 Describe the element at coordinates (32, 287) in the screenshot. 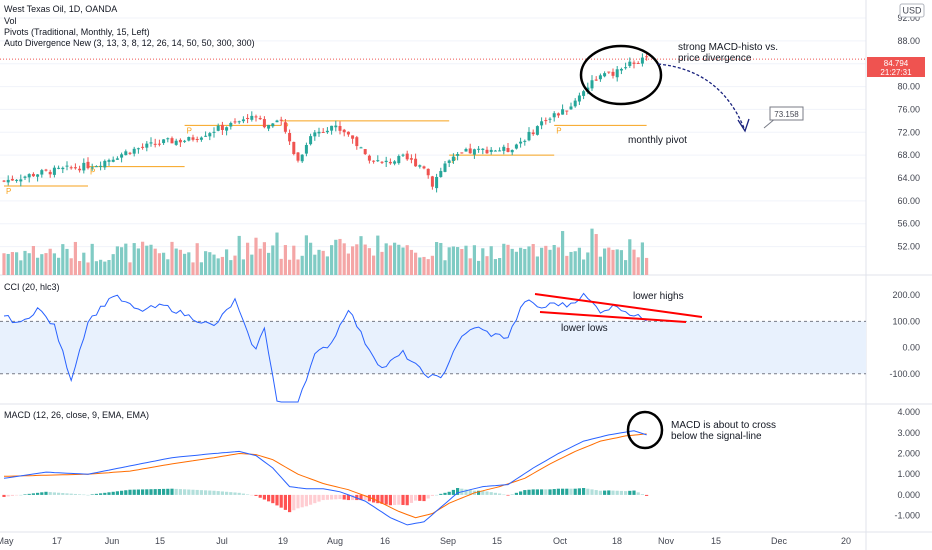

I see `cci-legend: CCI (20, hlc3)` at that location.